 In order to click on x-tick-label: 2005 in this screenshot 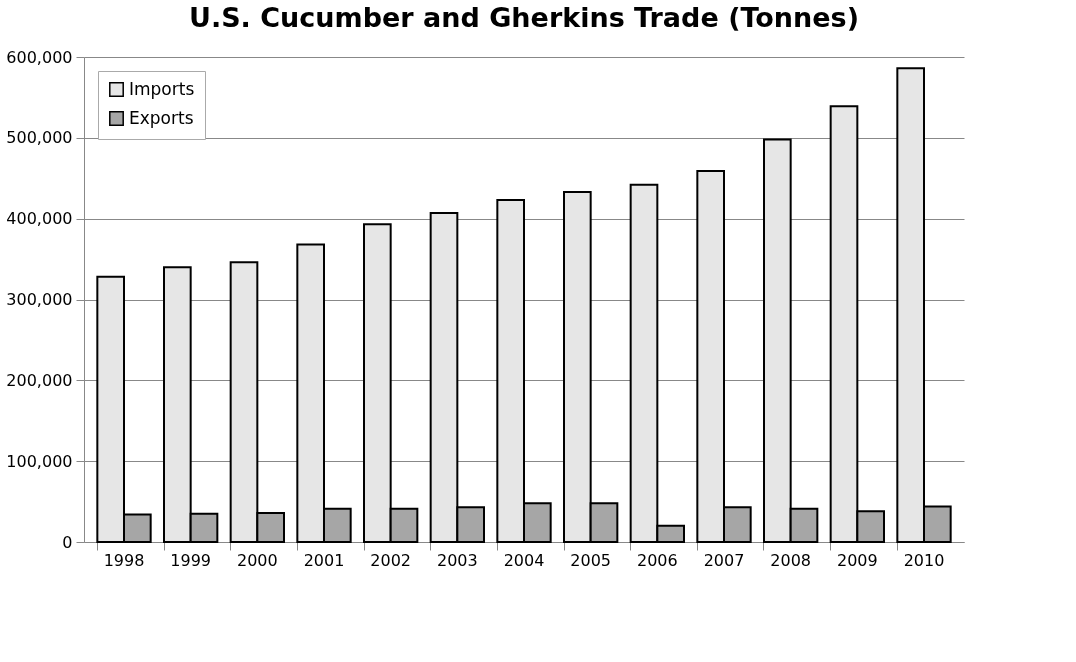, I will do `click(591, 560)`.